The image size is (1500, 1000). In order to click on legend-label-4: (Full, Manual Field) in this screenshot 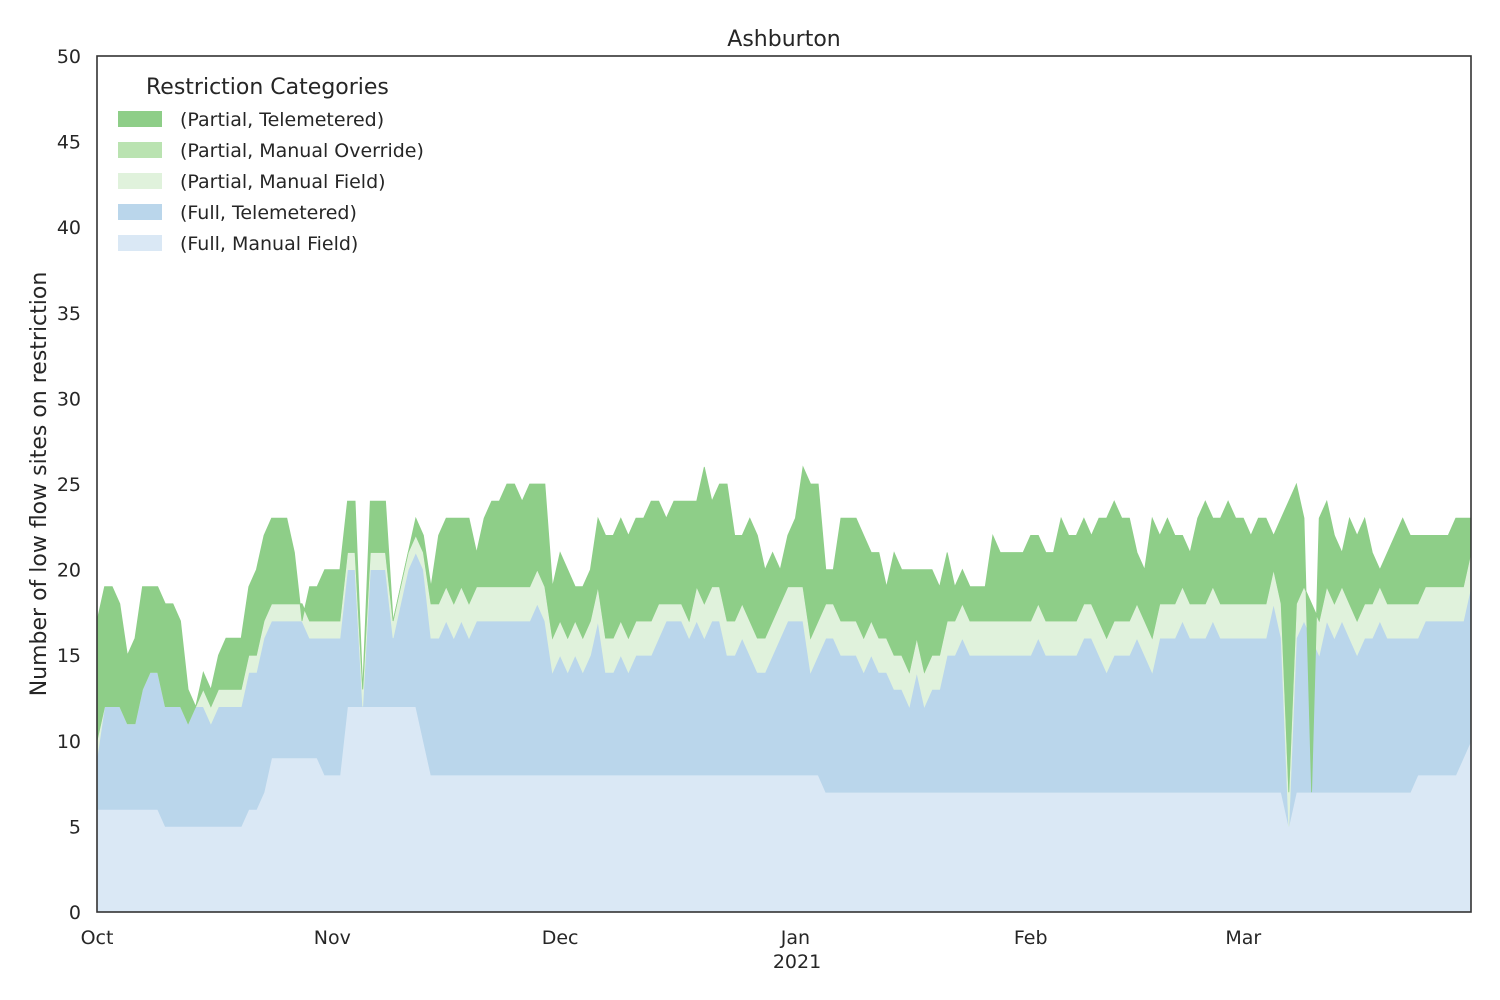, I will do `click(269, 244)`.